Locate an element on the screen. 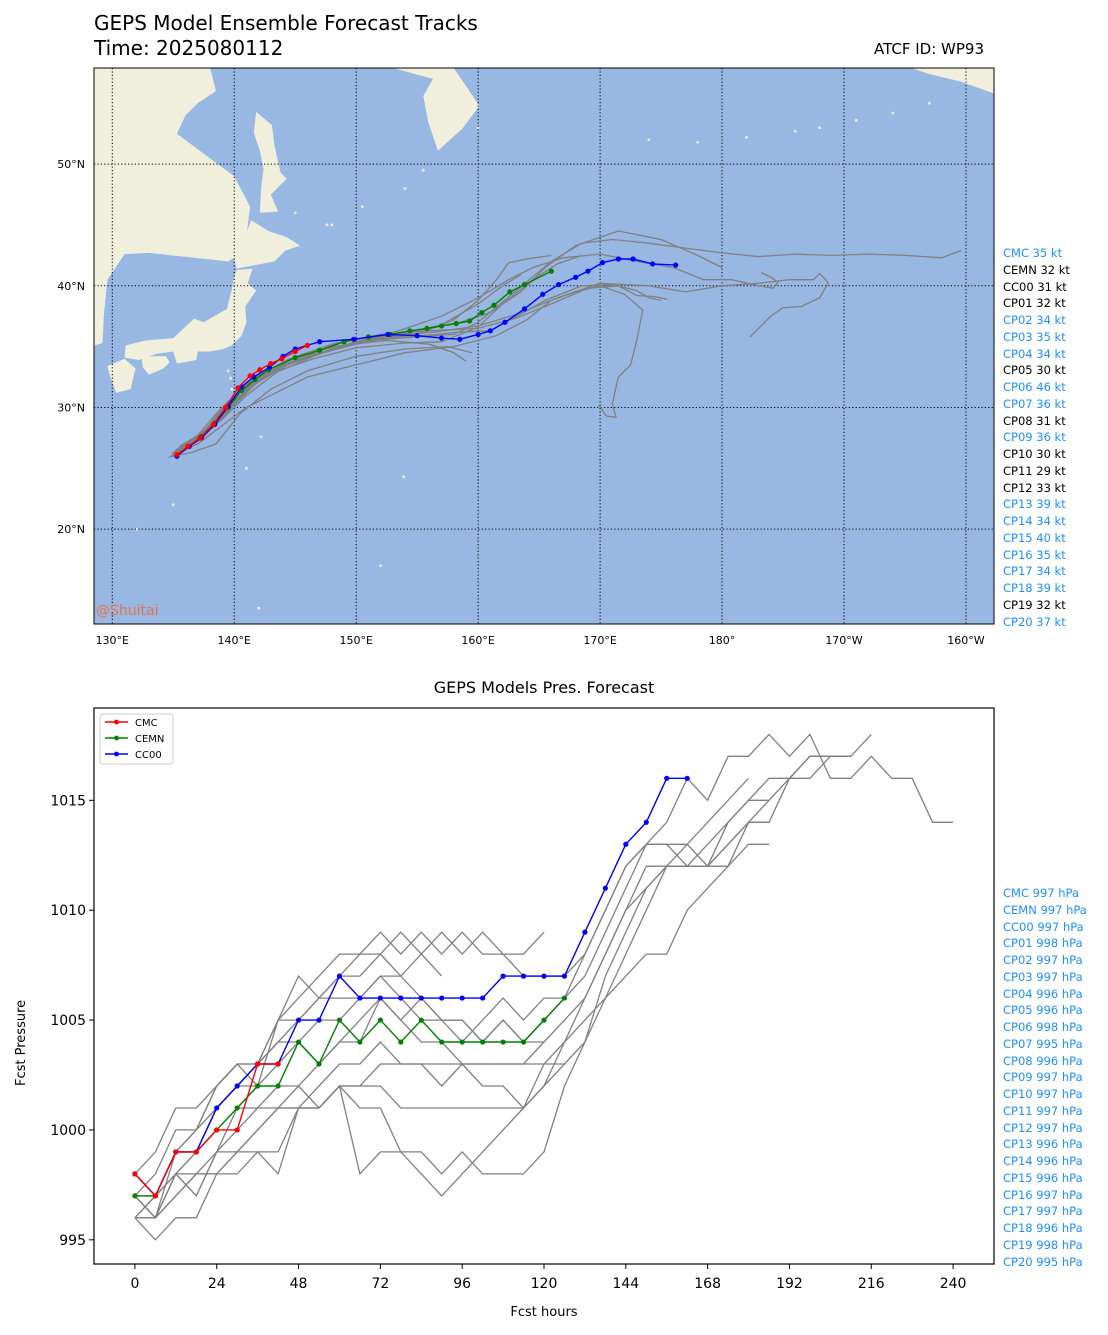  cemn-pressure-line is located at coordinates (350, 1097).